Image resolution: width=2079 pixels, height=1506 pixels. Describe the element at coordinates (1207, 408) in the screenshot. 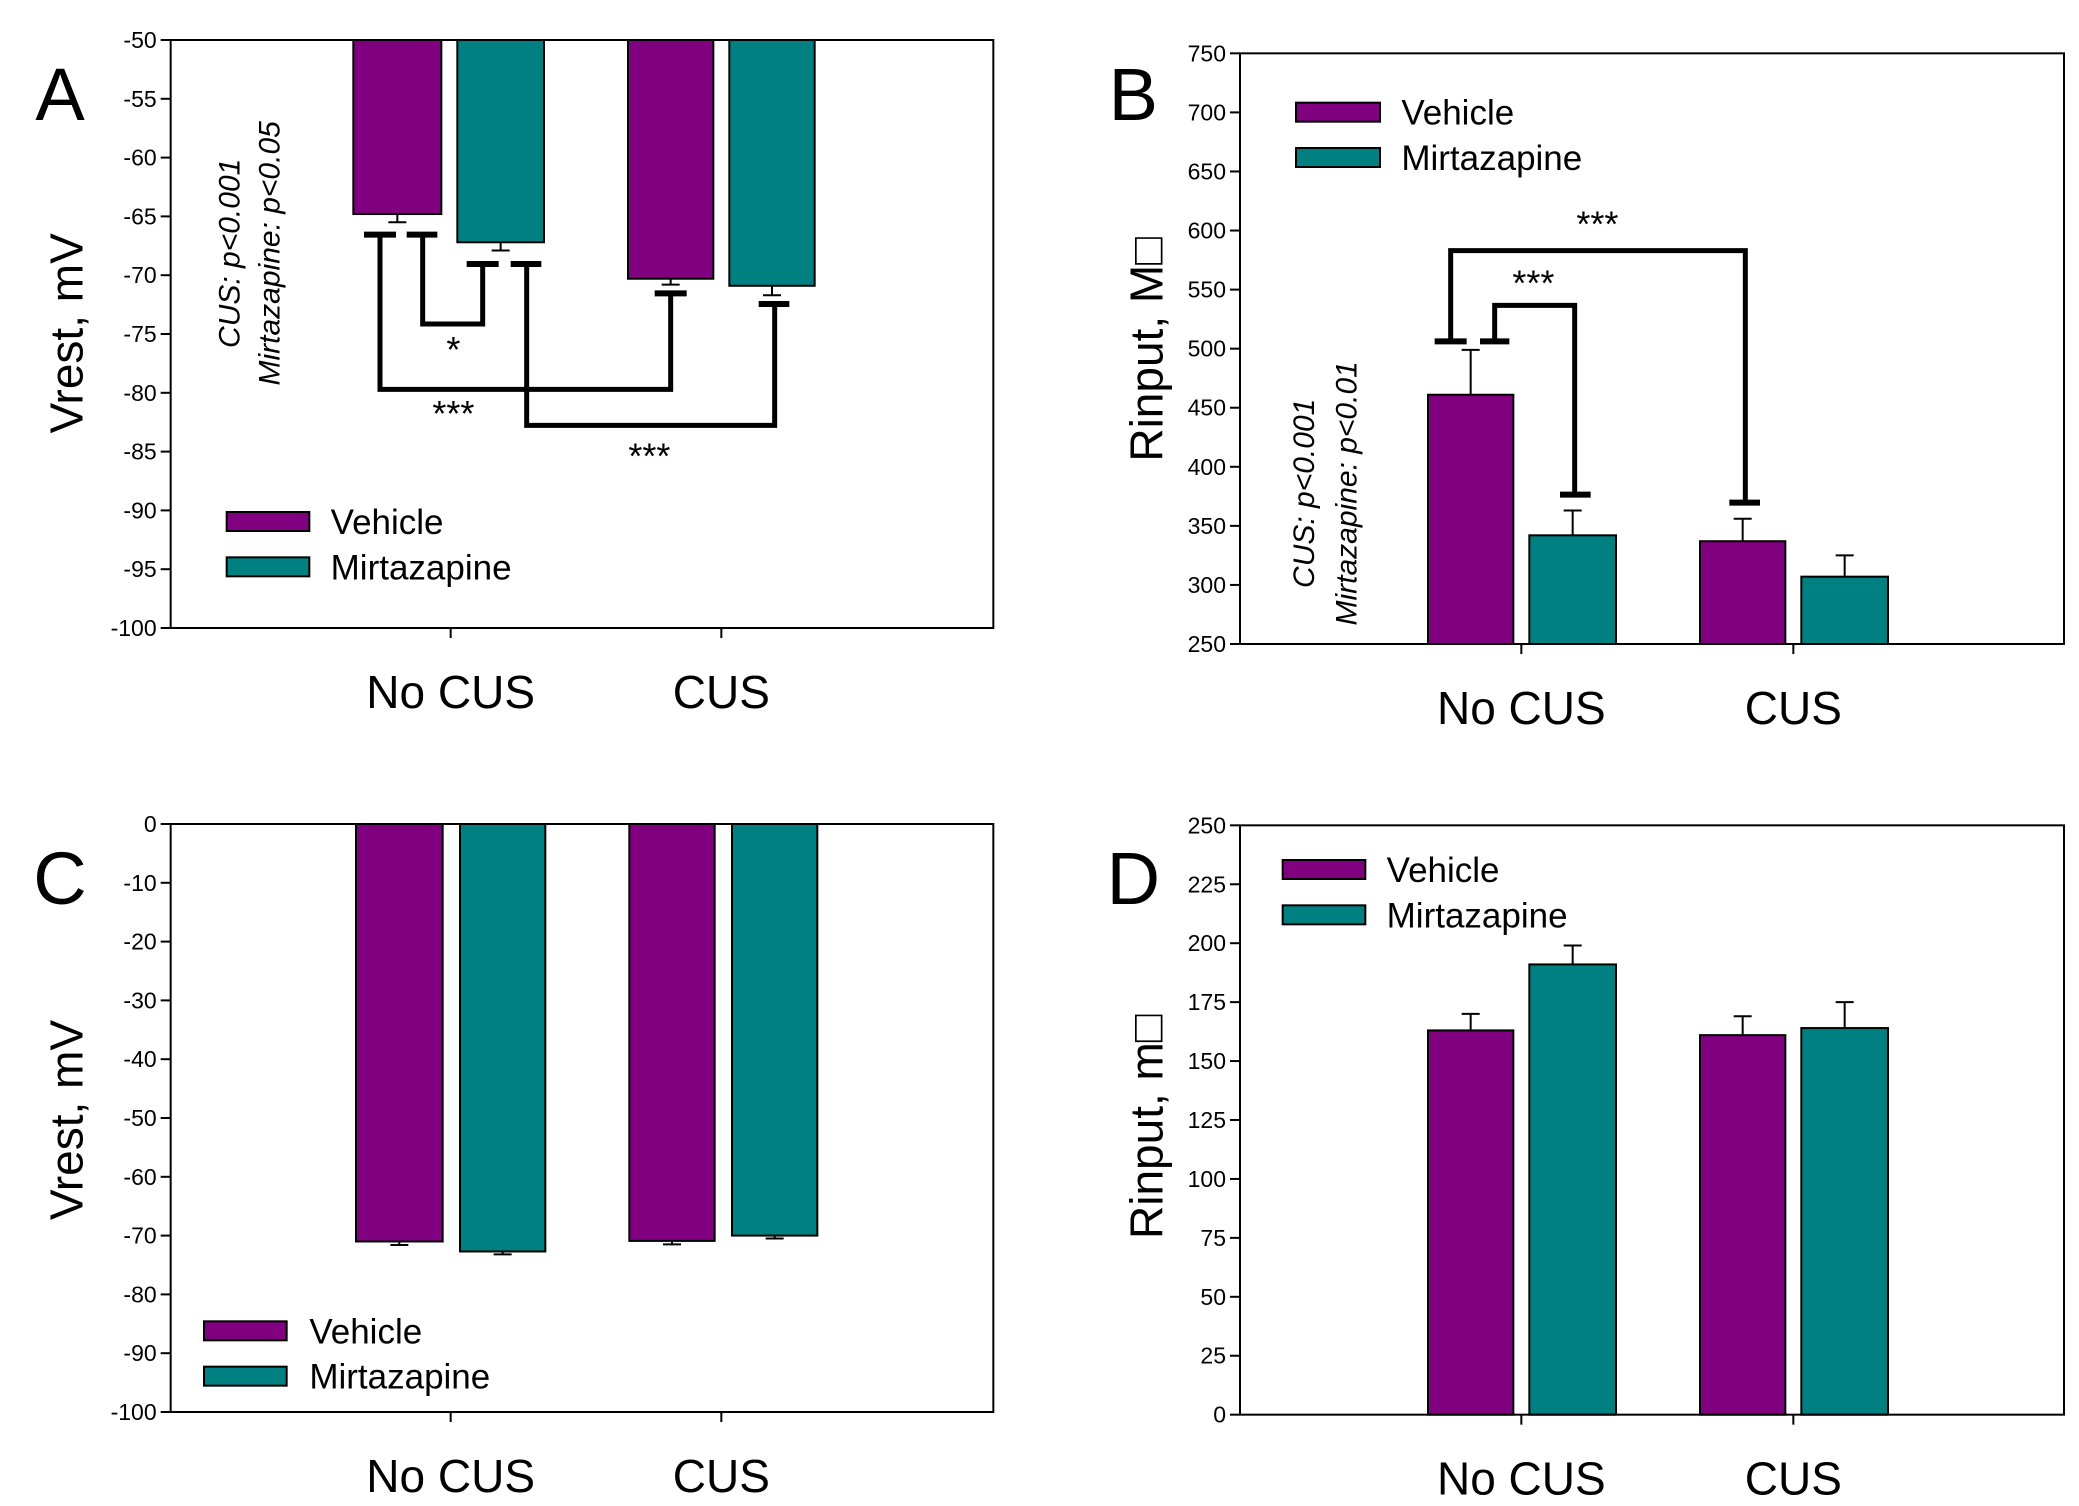

I see `y-tick-label: 450` at that location.